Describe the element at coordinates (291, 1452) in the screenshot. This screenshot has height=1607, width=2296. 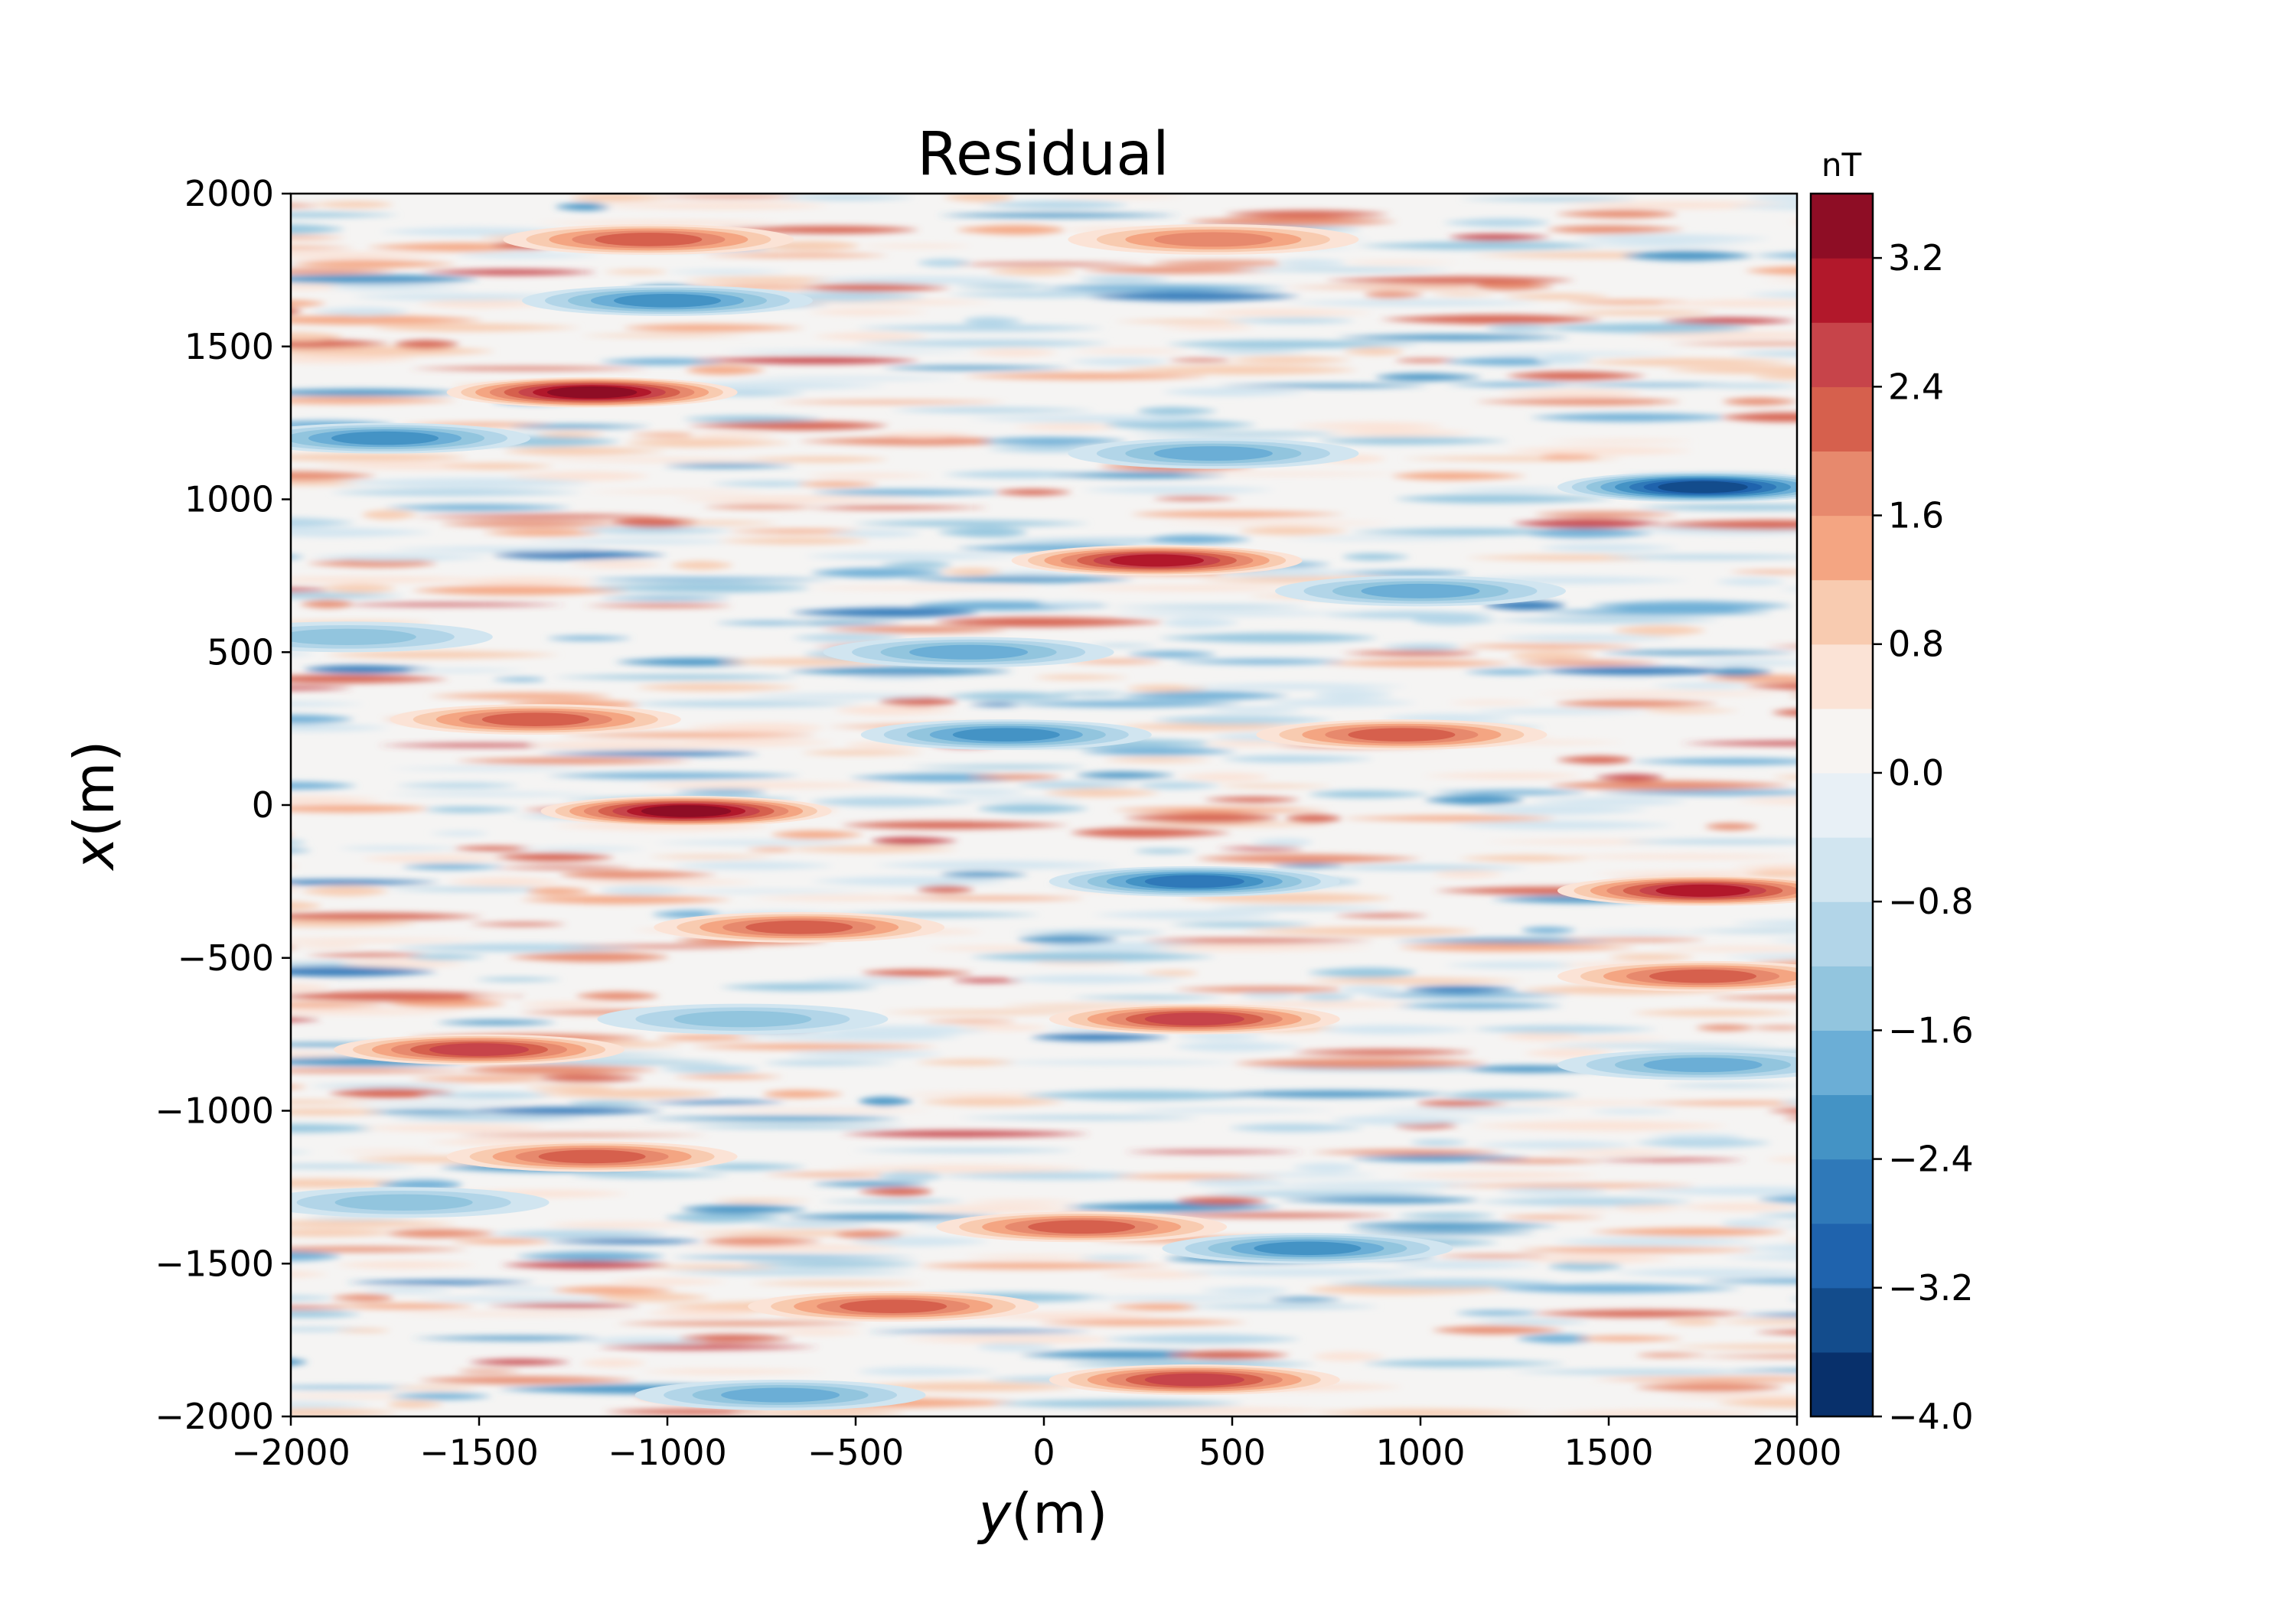
I see `x-tick-label: −2000` at that location.